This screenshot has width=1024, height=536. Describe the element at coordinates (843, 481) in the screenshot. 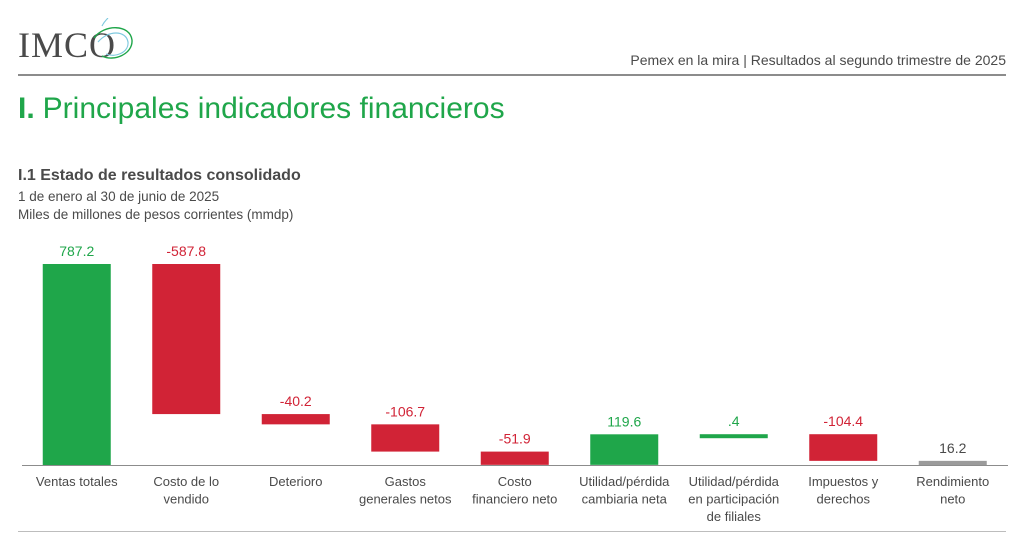

I see `category-label-7-0: Impuestos y` at that location.